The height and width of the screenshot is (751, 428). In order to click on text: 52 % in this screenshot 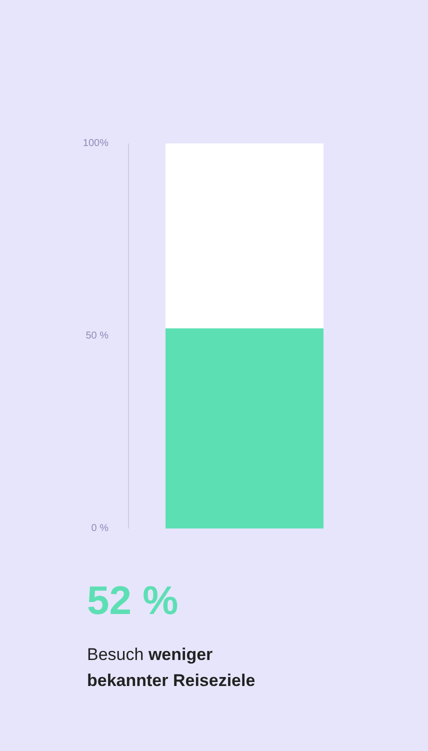, I will do `click(133, 601)`.